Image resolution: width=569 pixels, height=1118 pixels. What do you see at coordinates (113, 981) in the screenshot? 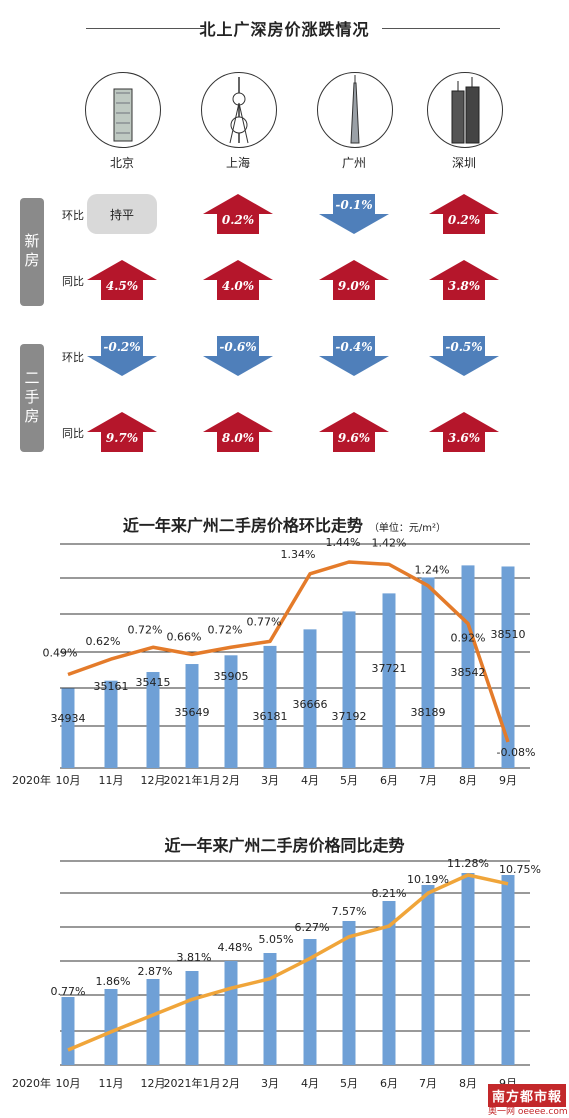
I see `value-label: 1.86%` at bounding box center [113, 981].